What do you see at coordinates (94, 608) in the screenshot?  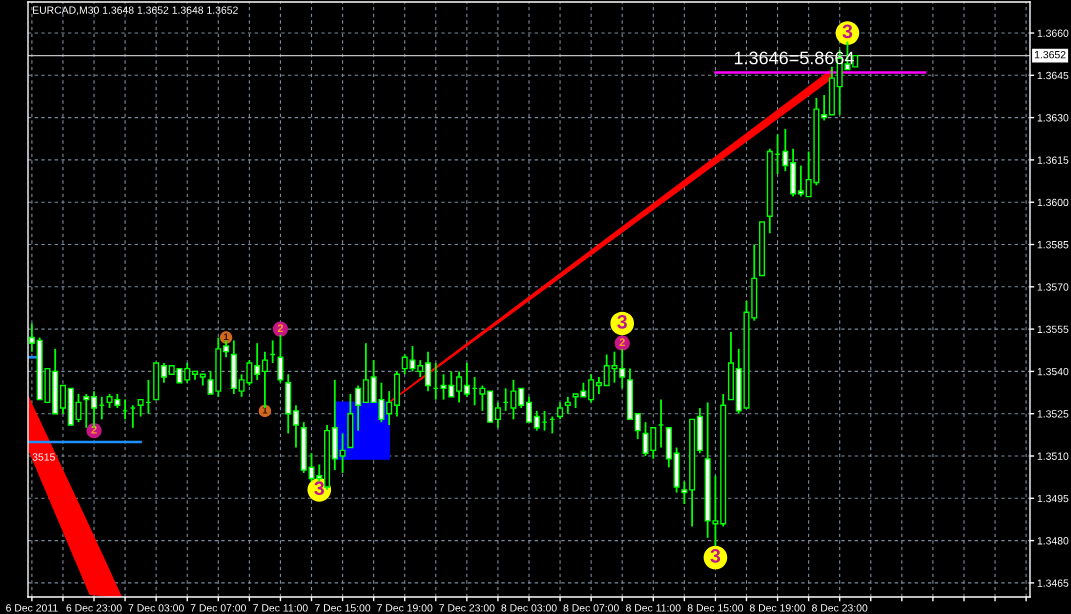 I see `x-tick-label: 6 Dec 23:00` at bounding box center [94, 608].